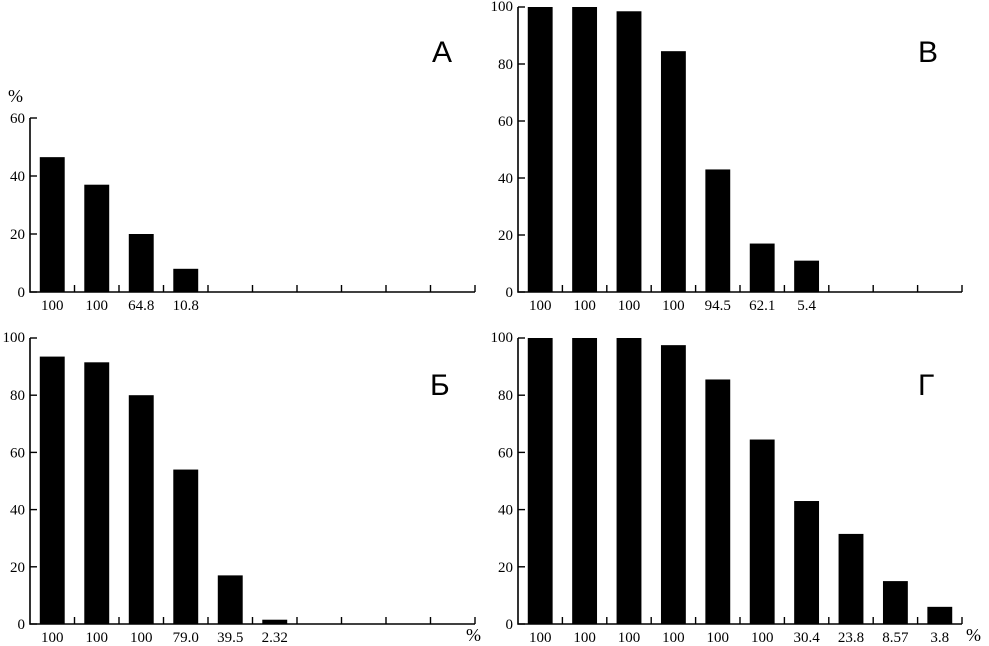 The height and width of the screenshot is (646, 989). What do you see at coordinates (22, 293) in the screenshot?
I see `y-tick-label-a: 0` at bounding box center [22, 293].